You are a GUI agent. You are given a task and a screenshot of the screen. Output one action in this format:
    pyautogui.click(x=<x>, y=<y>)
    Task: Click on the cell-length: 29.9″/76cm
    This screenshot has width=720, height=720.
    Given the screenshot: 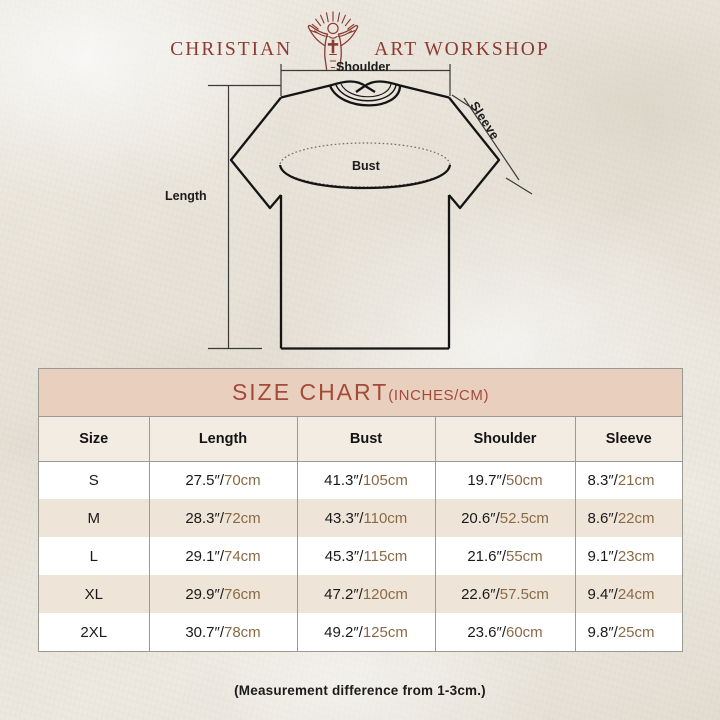 What is the action you would take?
    pyautogui.click(x=223, y=594)
    